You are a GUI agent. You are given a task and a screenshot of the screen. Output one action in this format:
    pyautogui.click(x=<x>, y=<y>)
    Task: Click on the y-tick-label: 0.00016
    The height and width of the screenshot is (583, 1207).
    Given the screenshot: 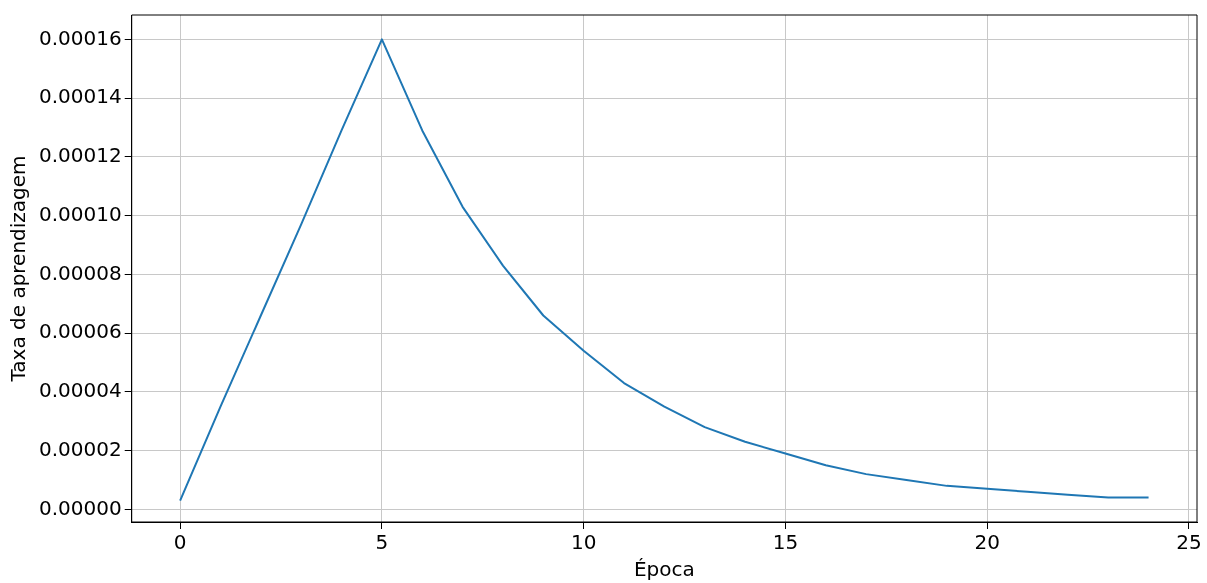 What is the action you would take?
    pyautogui.click(x=80, y=37)
    